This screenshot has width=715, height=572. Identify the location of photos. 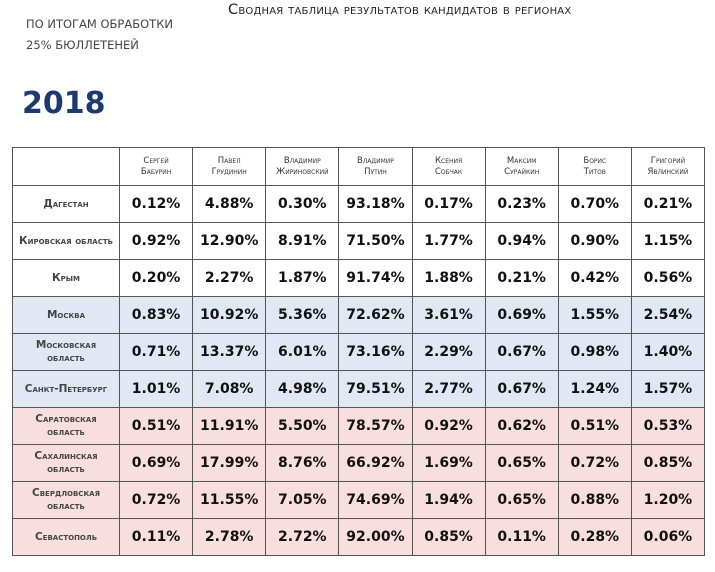
(412, 110).